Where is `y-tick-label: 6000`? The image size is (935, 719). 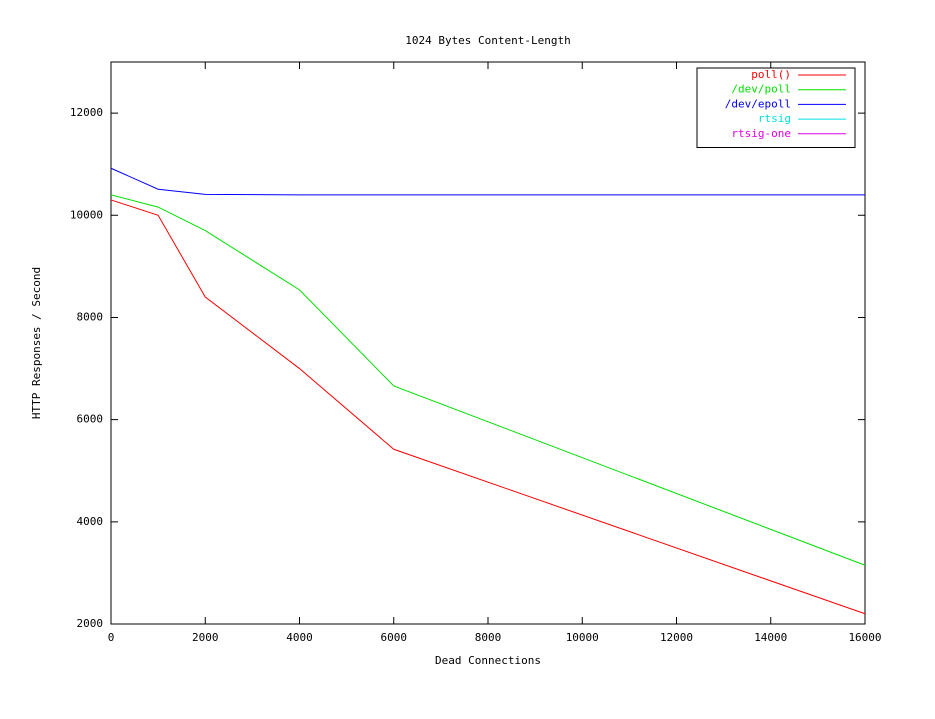 y-tick-label: 6000 is located at coordinates (90, 419).